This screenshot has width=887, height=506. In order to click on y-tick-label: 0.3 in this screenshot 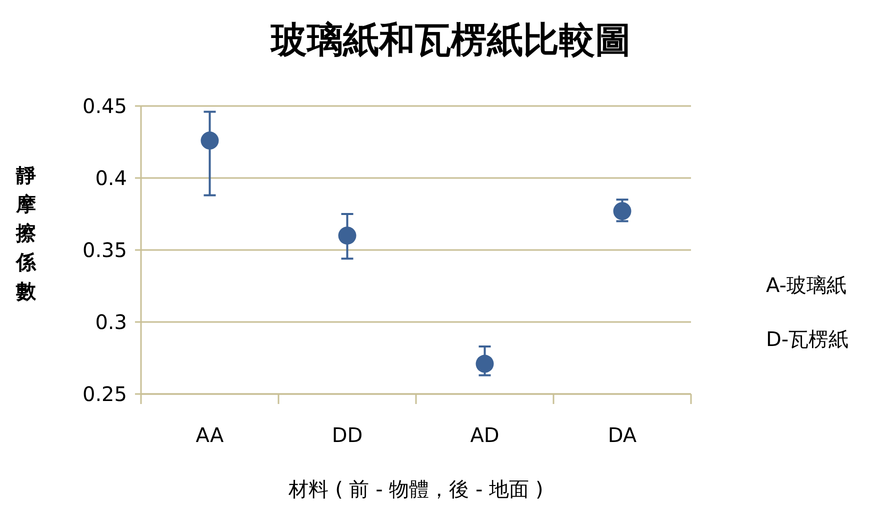, I will do `click(111, 322)`.